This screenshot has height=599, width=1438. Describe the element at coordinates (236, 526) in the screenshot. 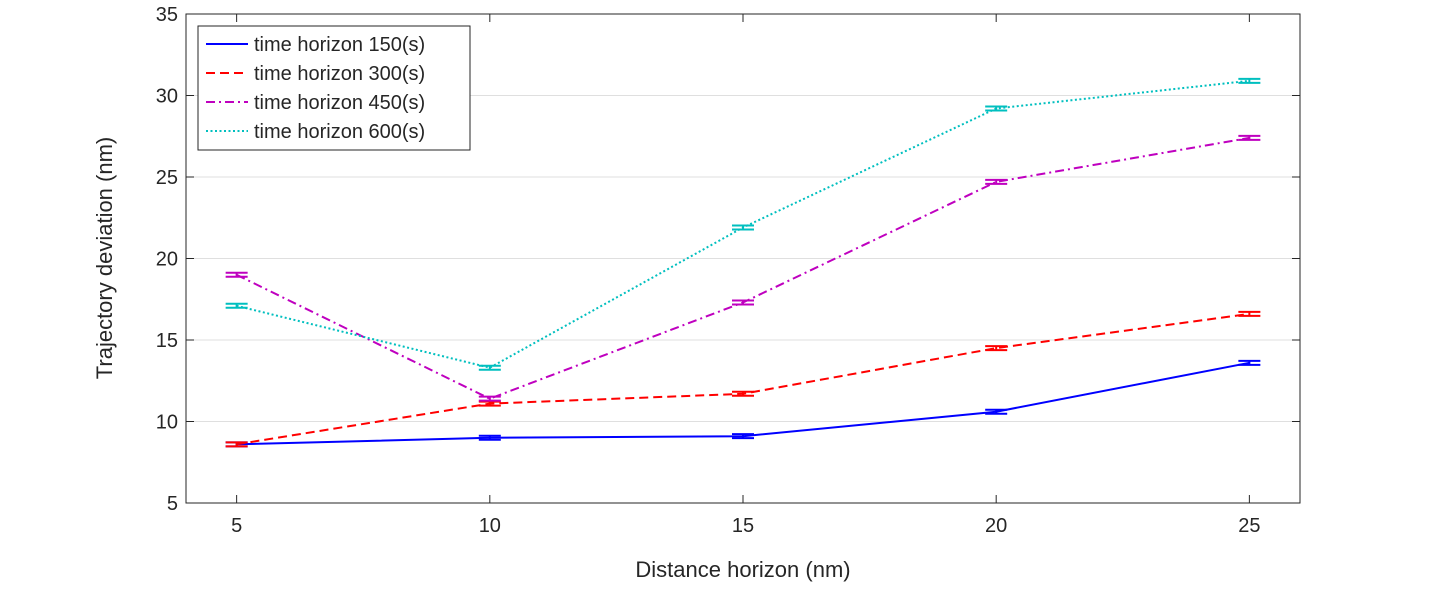

I see `x-tick-label: 5` at that location.